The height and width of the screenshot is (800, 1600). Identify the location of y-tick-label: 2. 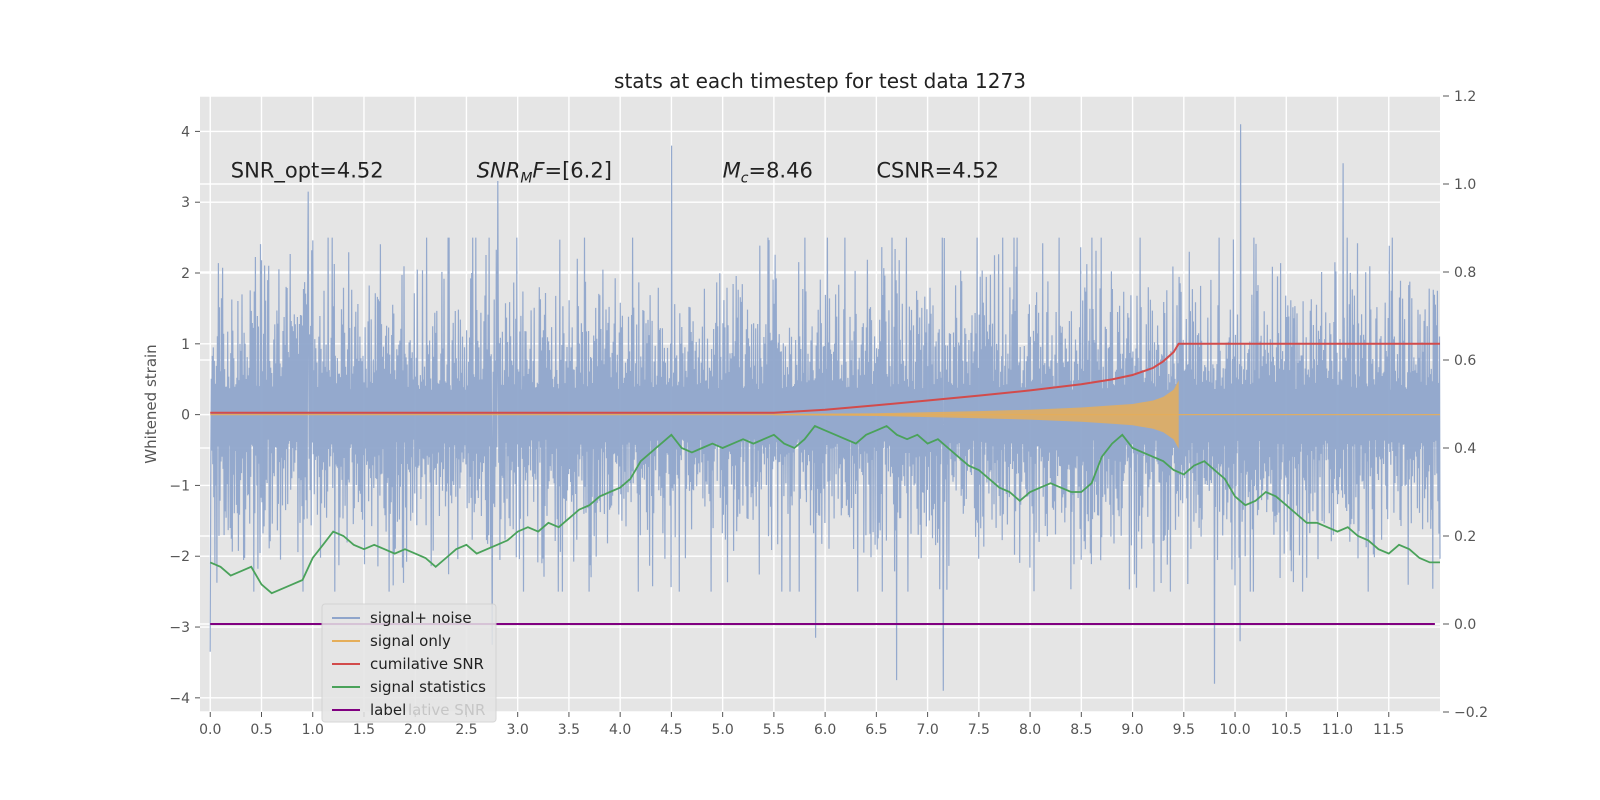
(185, 274).